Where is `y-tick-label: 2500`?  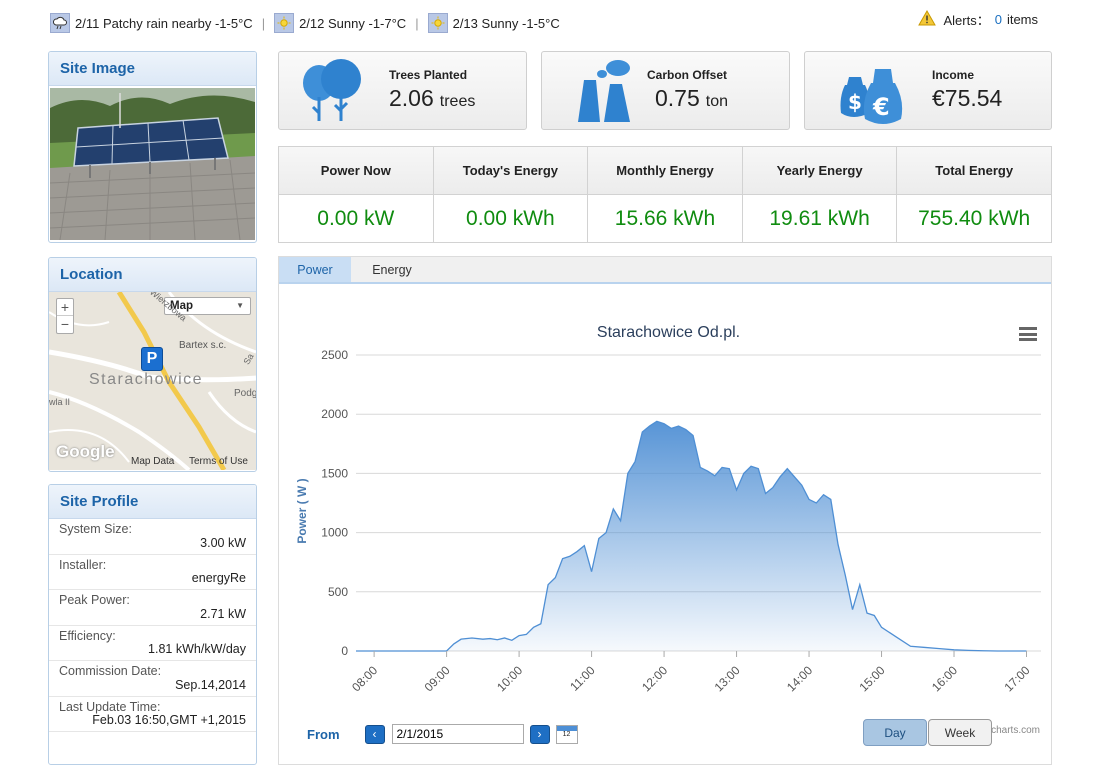
y-tick-label: 2500 is located at coordinates (334, 355).